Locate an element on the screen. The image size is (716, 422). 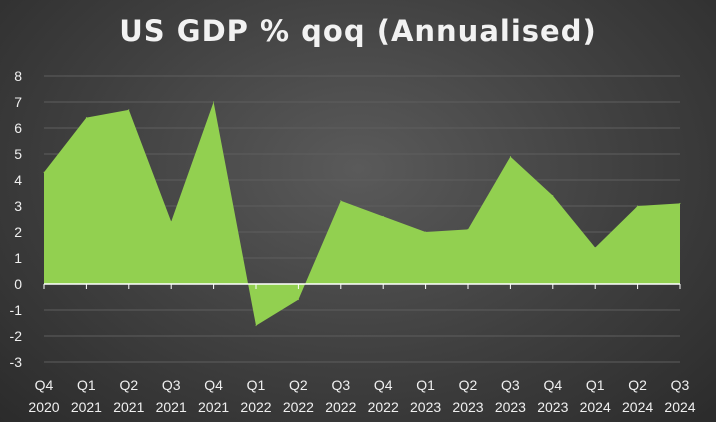
y-tick-label: 1 is located at coordinates (18, 258).